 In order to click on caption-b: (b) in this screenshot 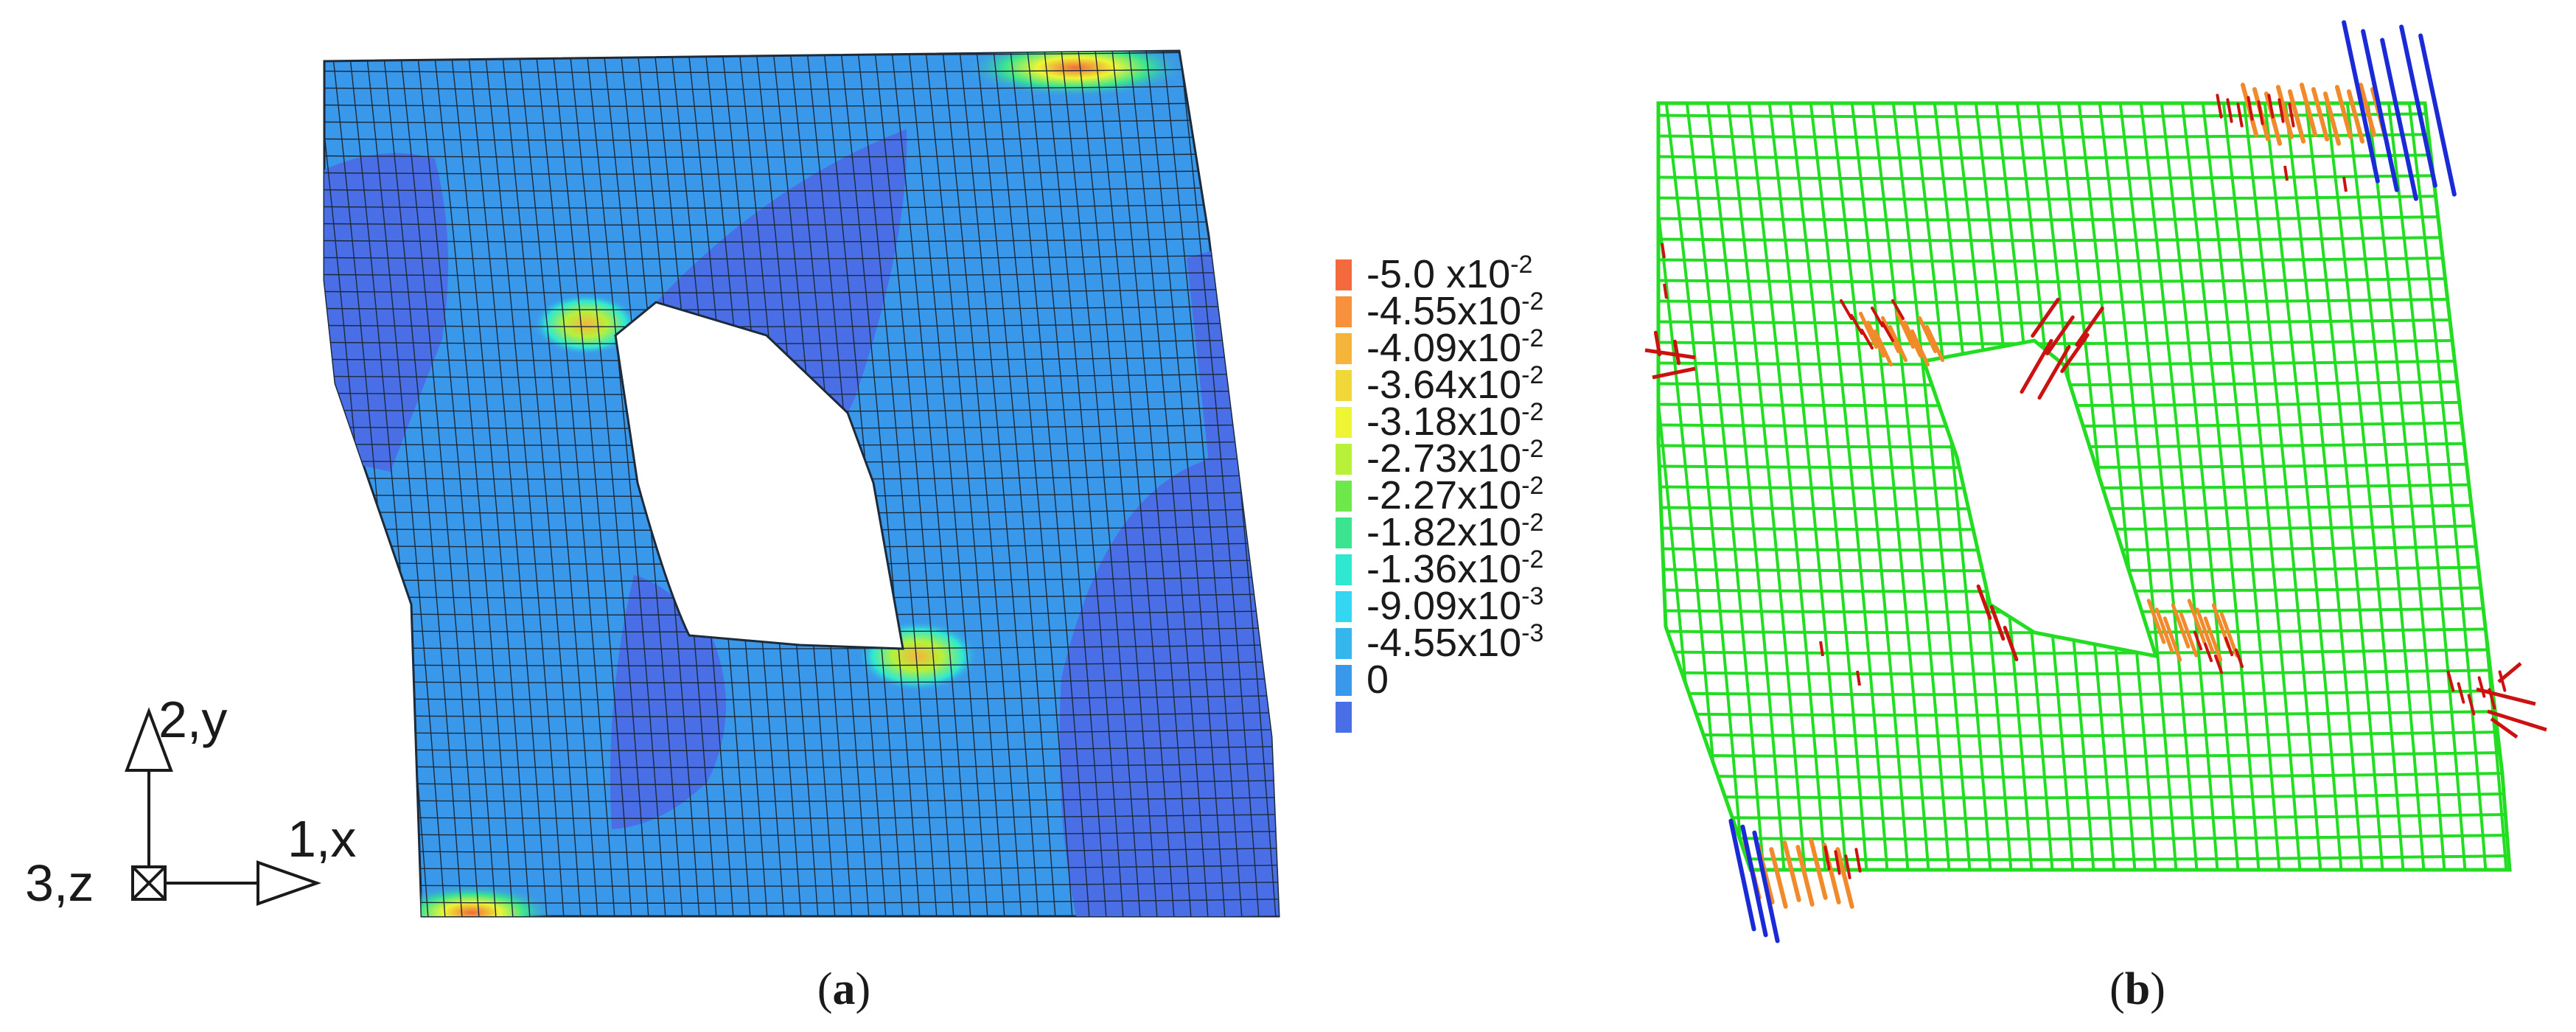, I will do `click(2137, 989)`.